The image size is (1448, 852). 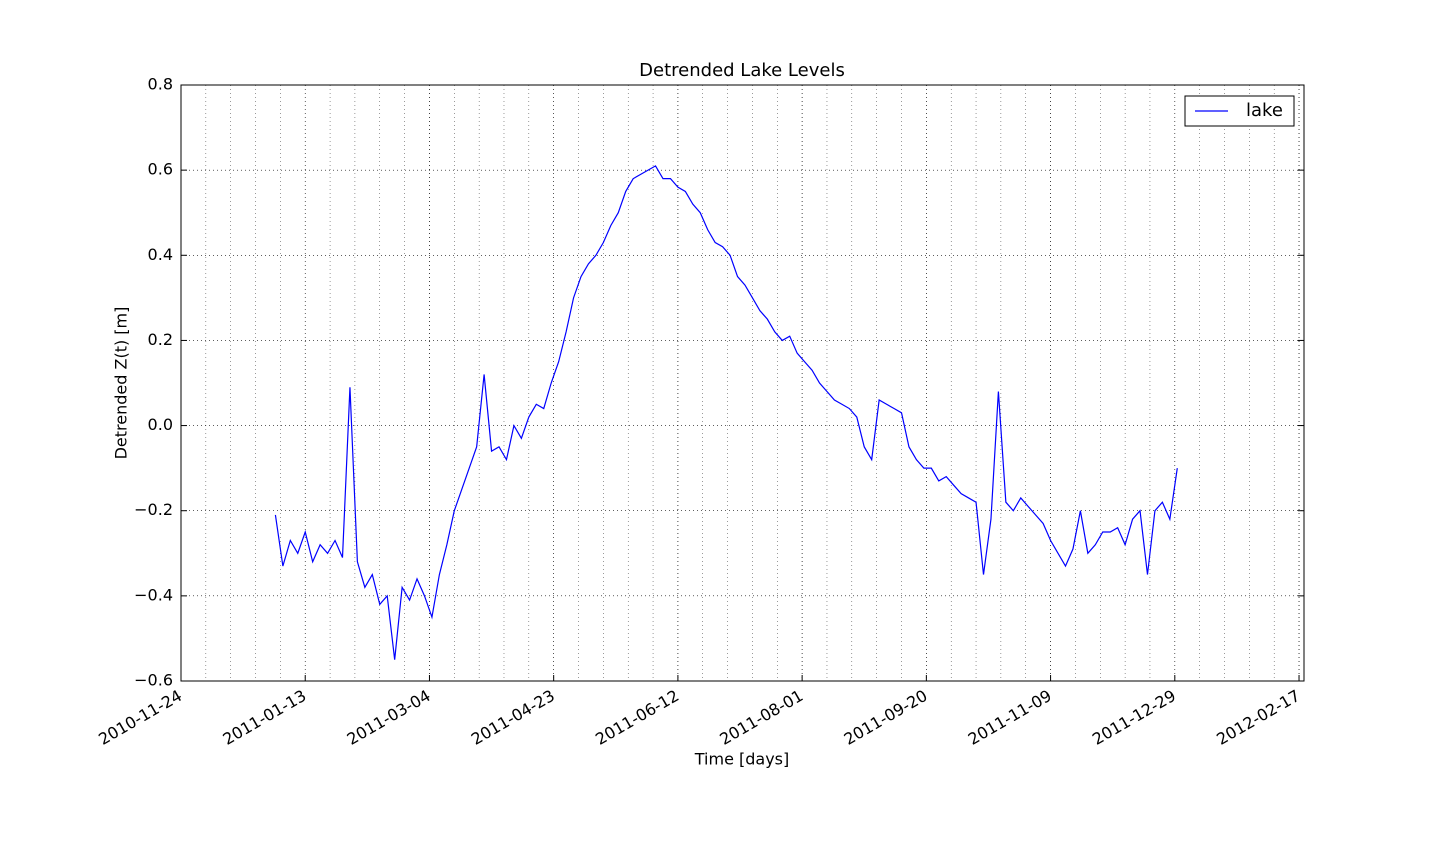 I want to click on y-tick-label: −0.6, so click(x=153, y=680).